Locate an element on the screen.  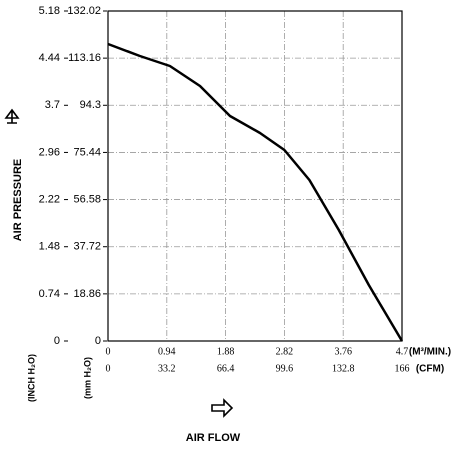
x2-tick-label: 99.6 is located at coordinates (285, 368).